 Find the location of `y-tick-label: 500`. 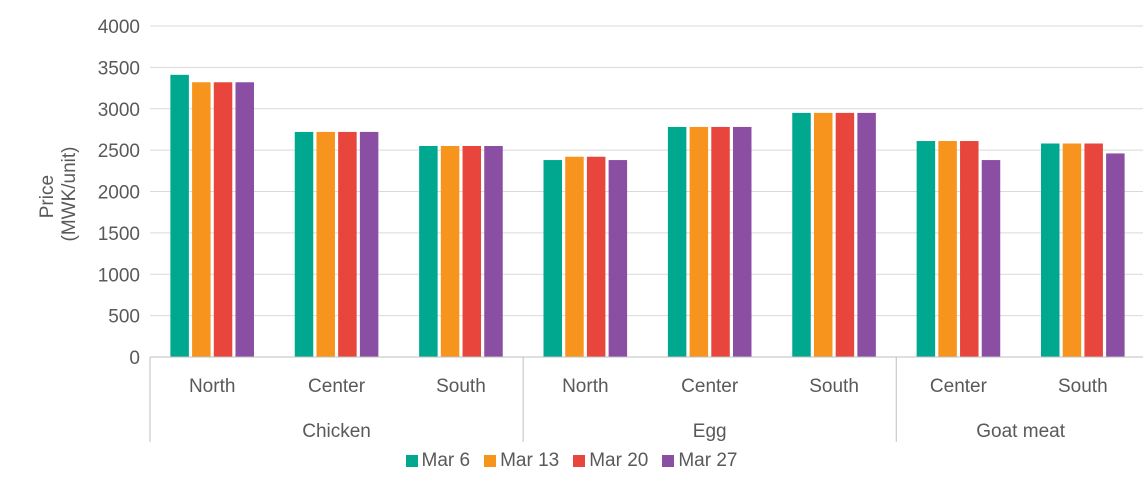

y-tick-label: 500 is located at coordinates (124, 317).